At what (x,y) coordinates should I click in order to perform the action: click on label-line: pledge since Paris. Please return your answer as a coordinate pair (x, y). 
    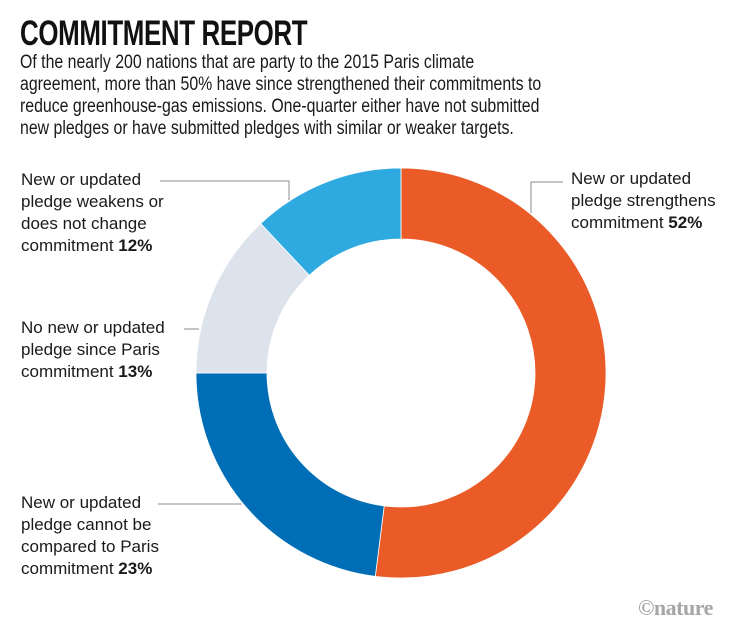
    Looking at the image, I should click on (90, 349).